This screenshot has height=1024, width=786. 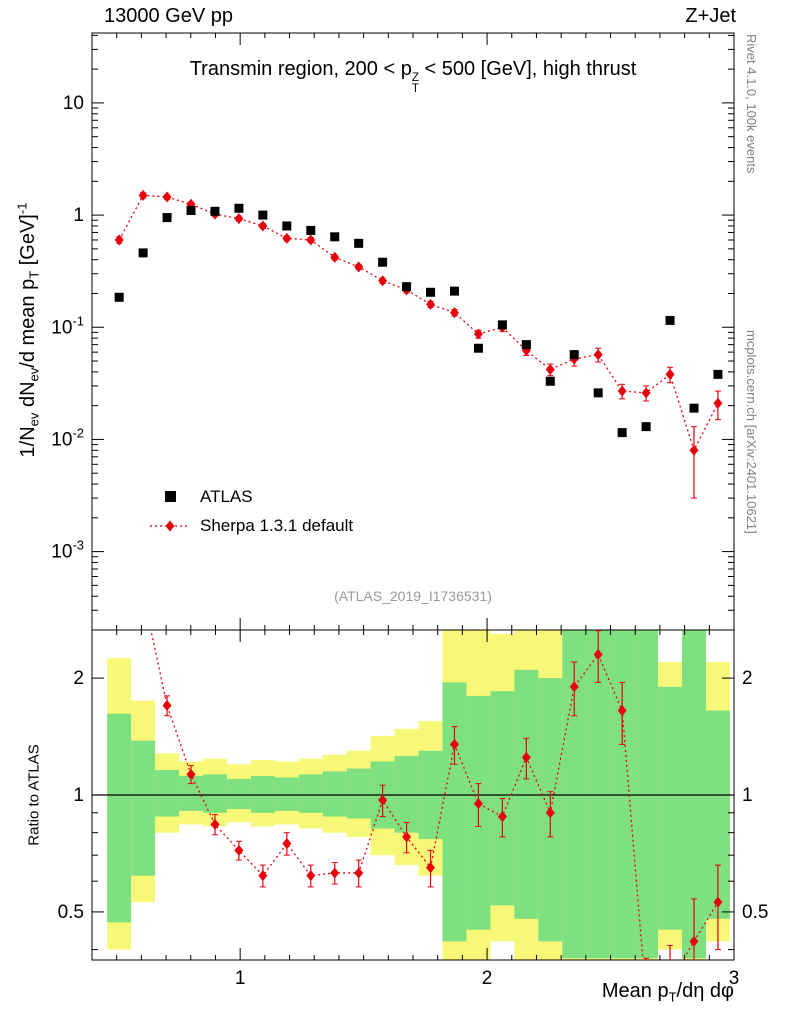 What do you see at coordinates (672, 997) in the screenshot?
I see `xlabel-sub: T` at bounding box center [672, 997].